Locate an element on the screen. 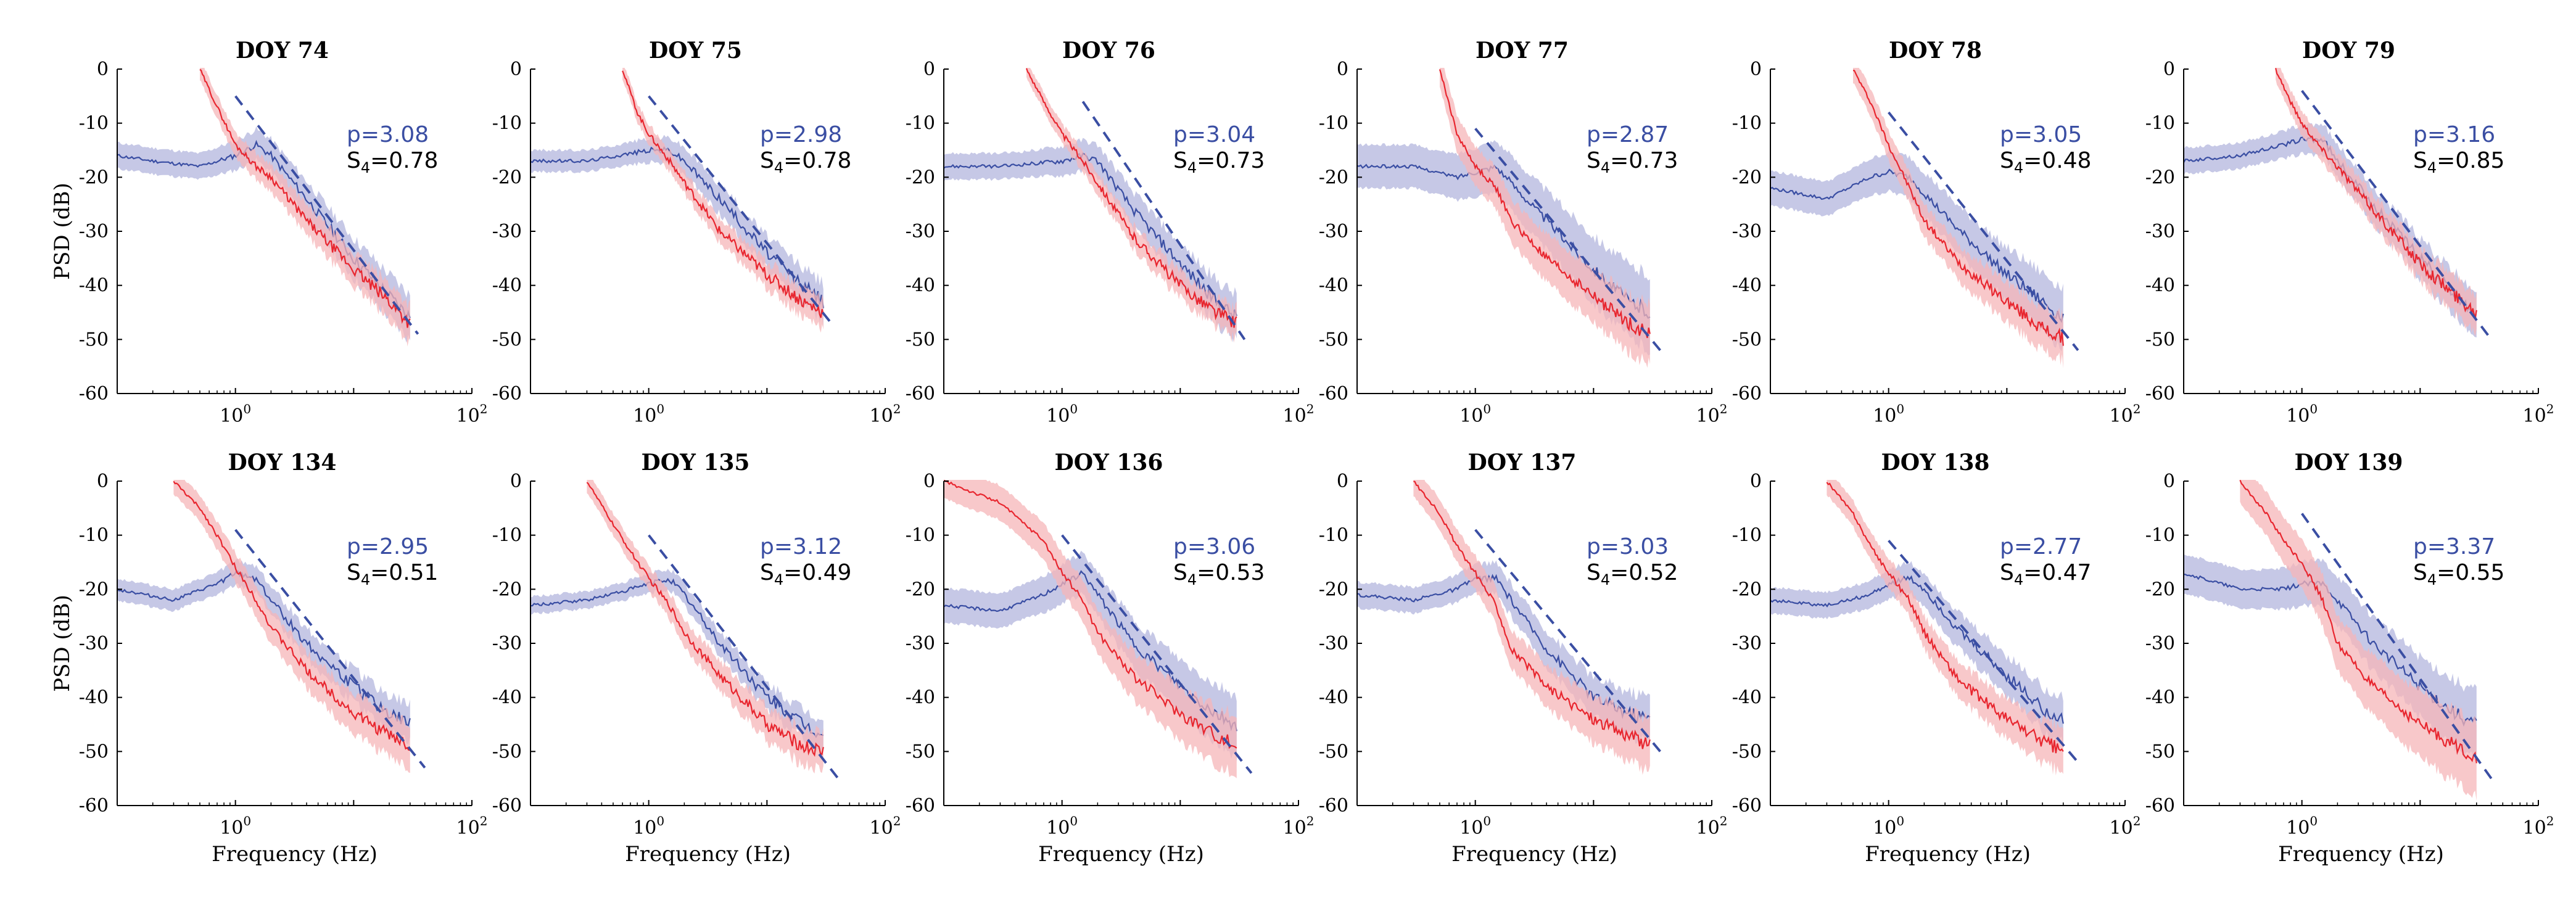  s4-index-label: S4=0.49 is located at coordinates (805, 574).